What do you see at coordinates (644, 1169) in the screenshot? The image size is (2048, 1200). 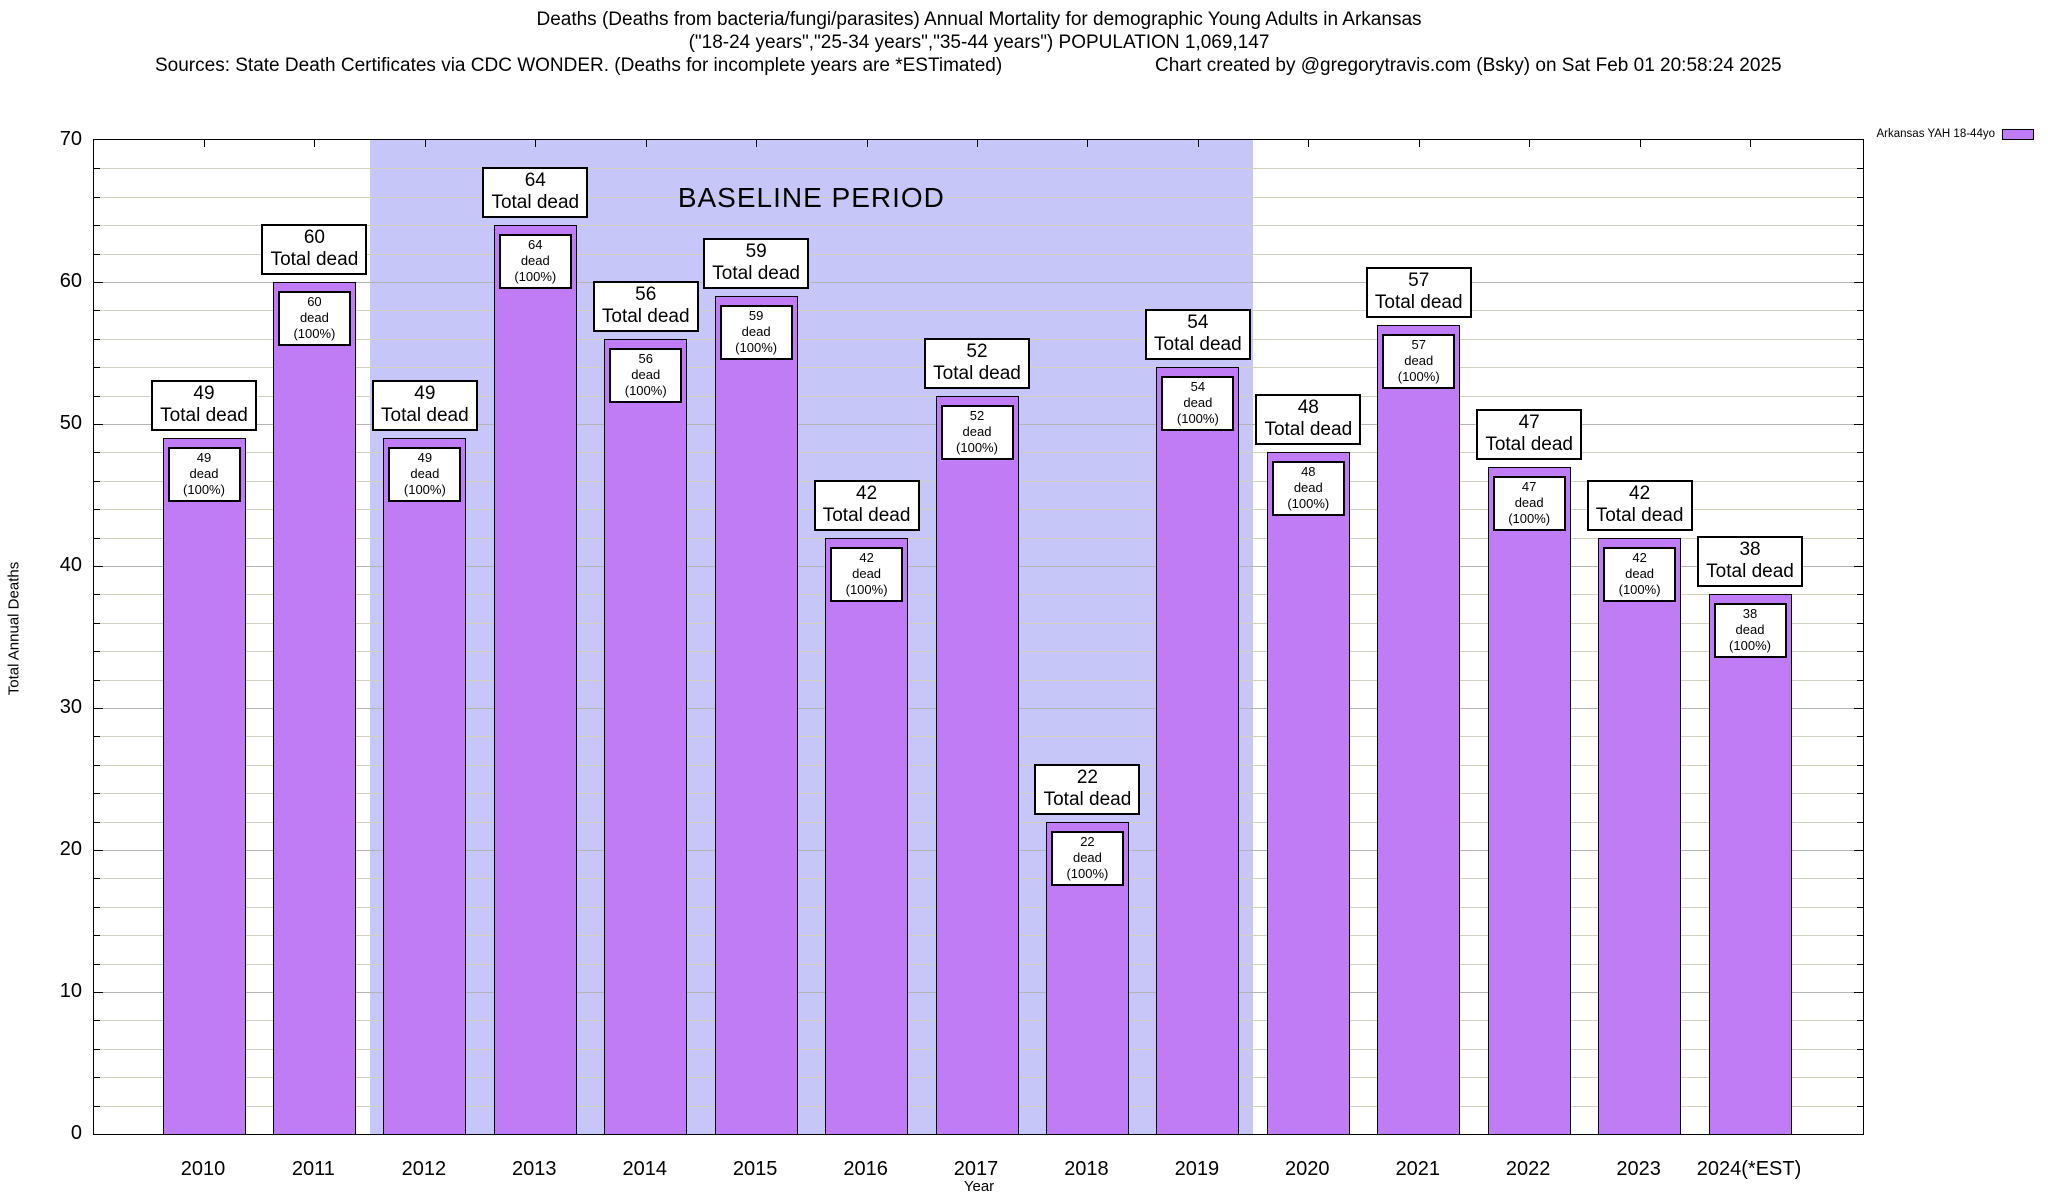 I see `x-tick-label: 2014` at bounding box center [644, 1169].